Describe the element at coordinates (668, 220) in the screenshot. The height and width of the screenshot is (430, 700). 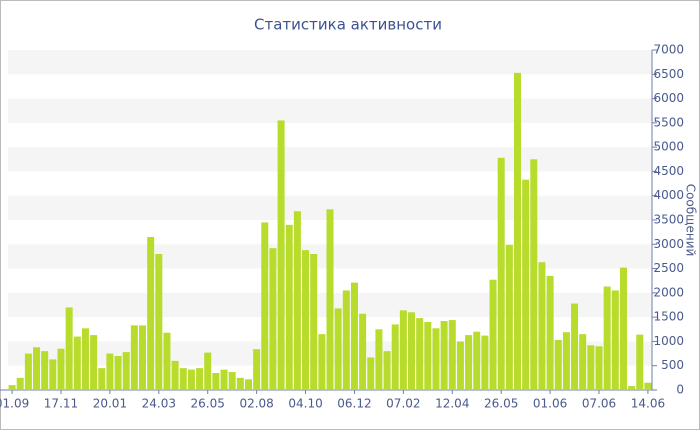
I see `y-tick-label: 3500` at that location.